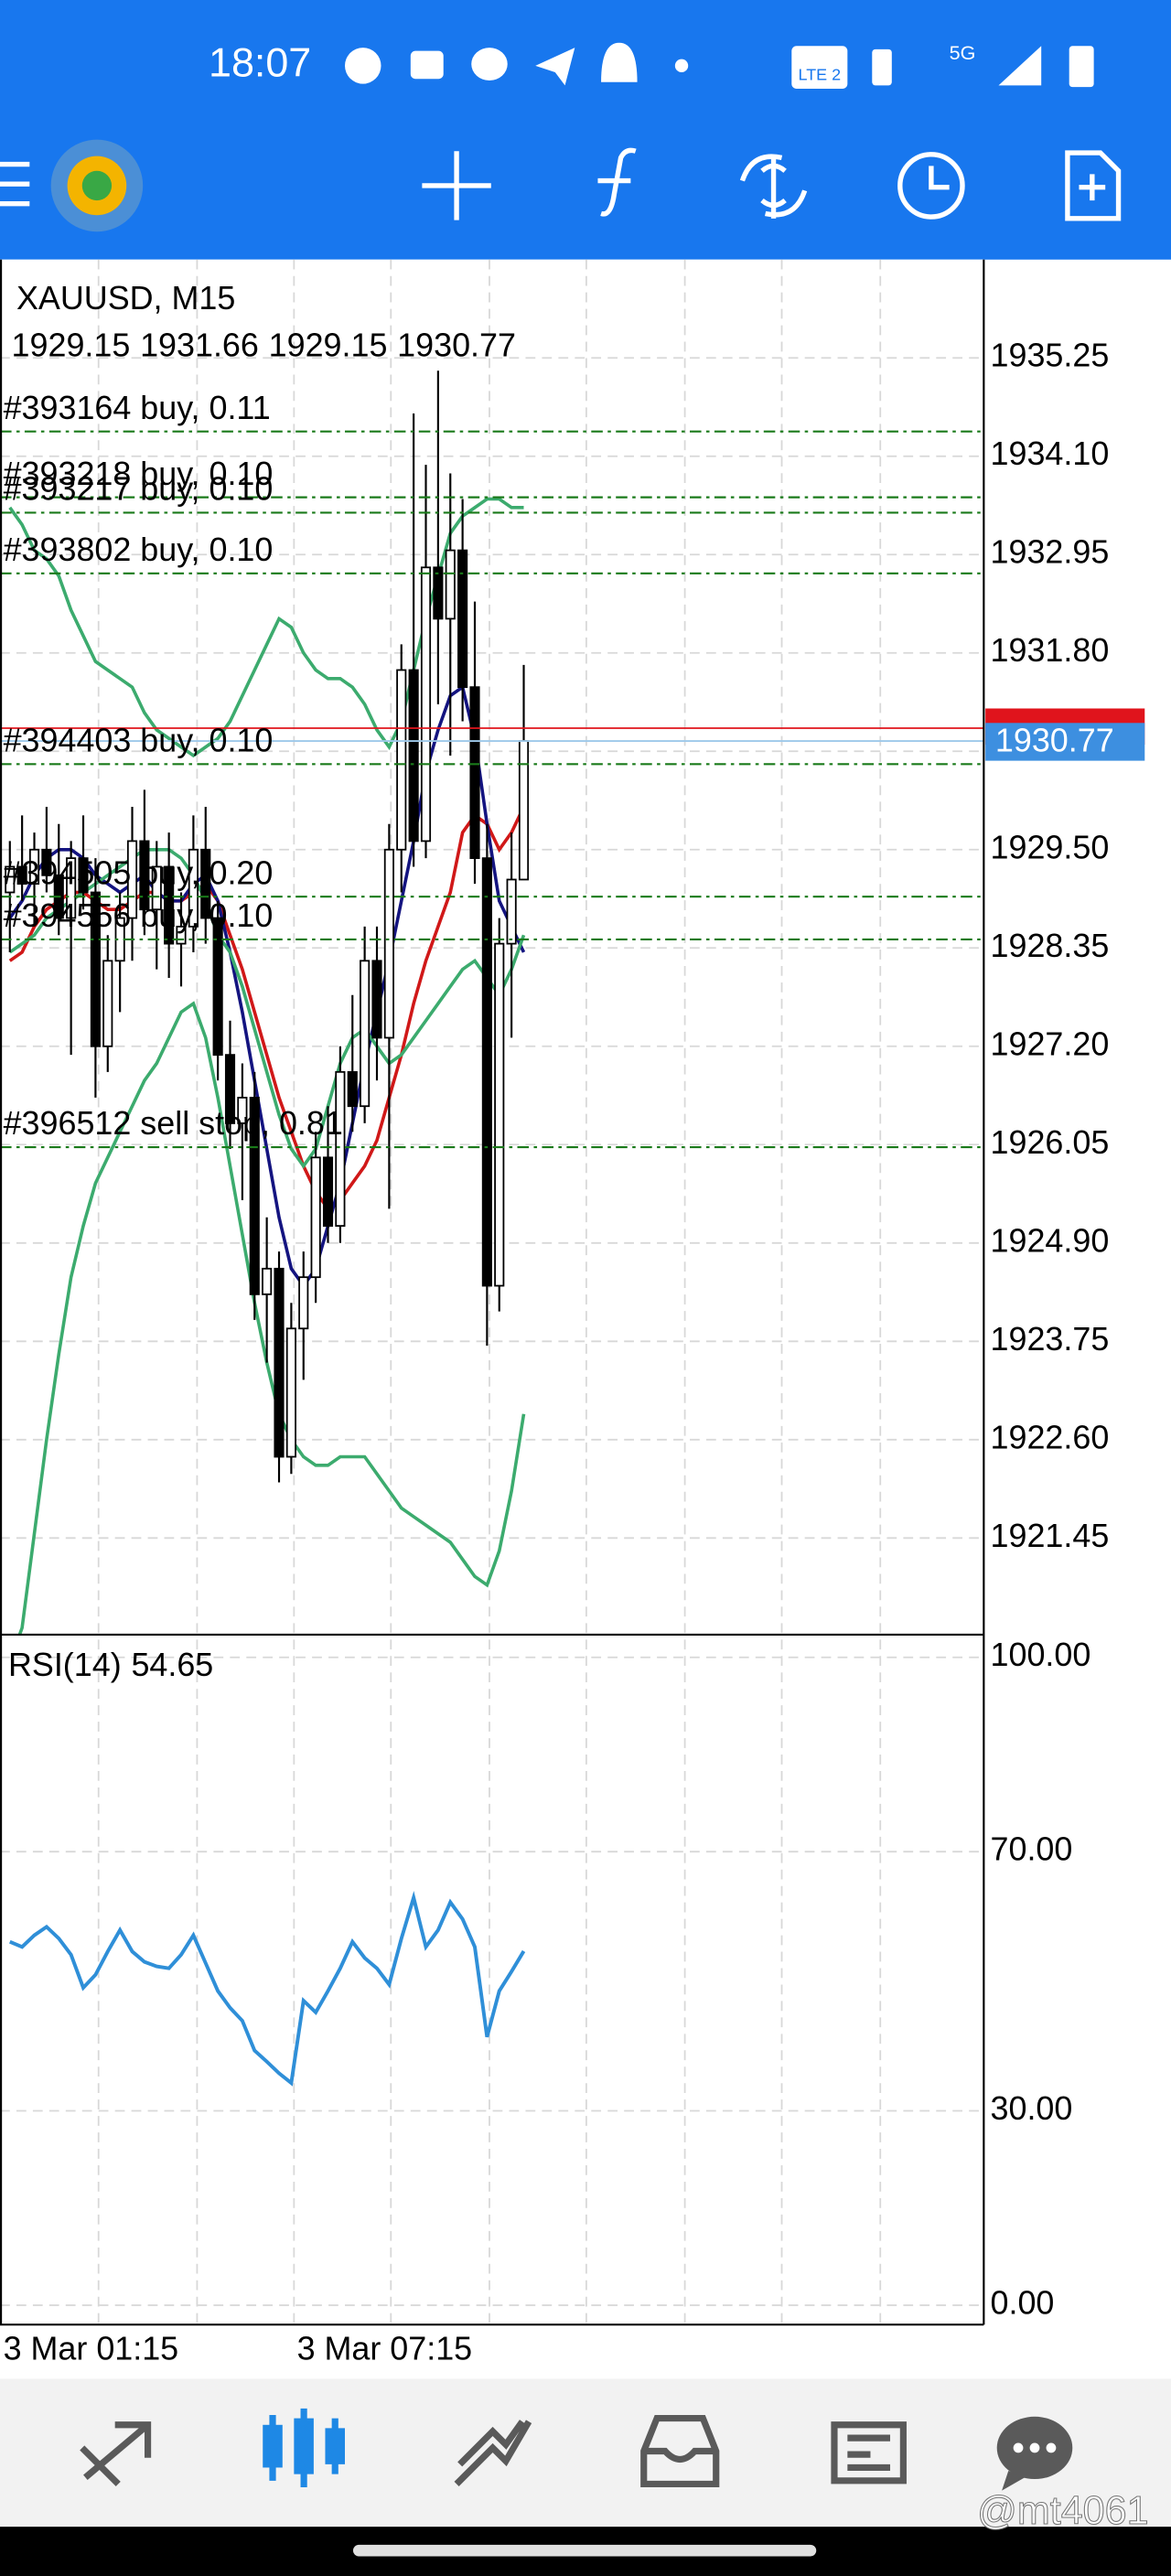  I want to click on trade-tab, so click(493, 2453).